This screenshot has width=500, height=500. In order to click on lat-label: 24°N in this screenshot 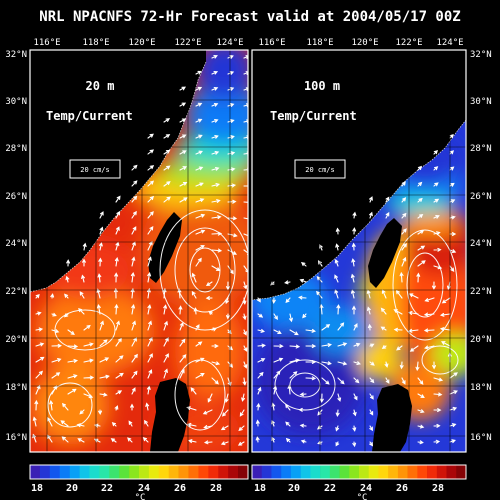, I will do `click(16, 244)`.